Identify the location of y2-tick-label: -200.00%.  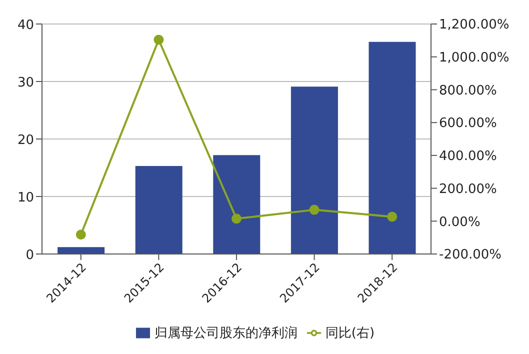
(470, 255).